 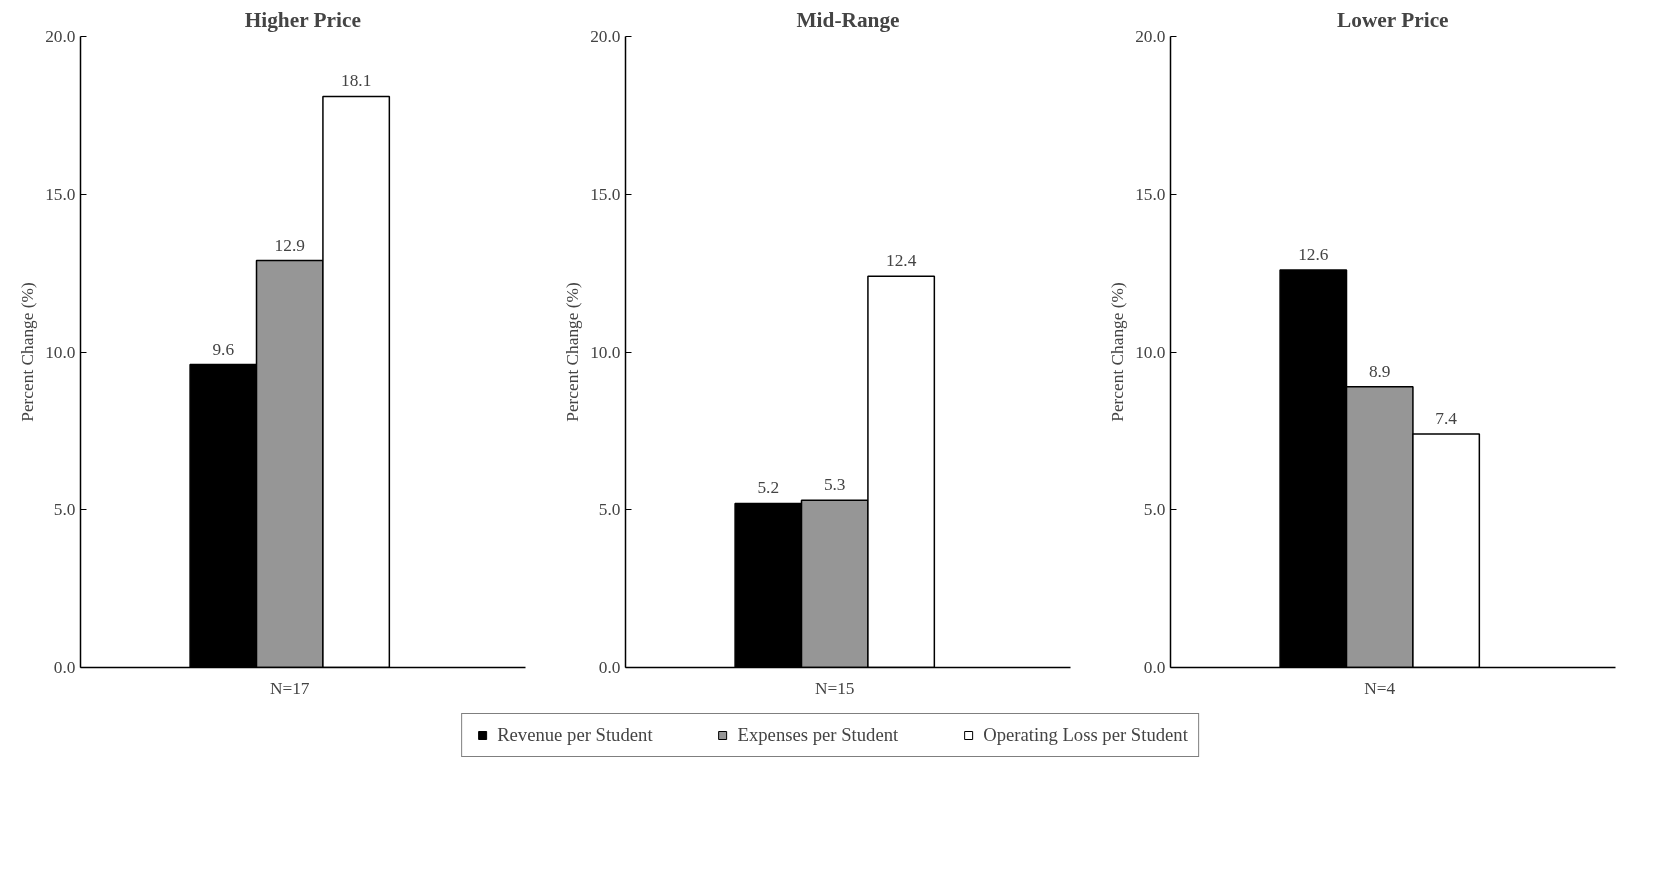 What do you see at coordinates (818, 735) in the screenshot?
I see `legend-label: Expenses per Student` at bounding box center [818, 735].